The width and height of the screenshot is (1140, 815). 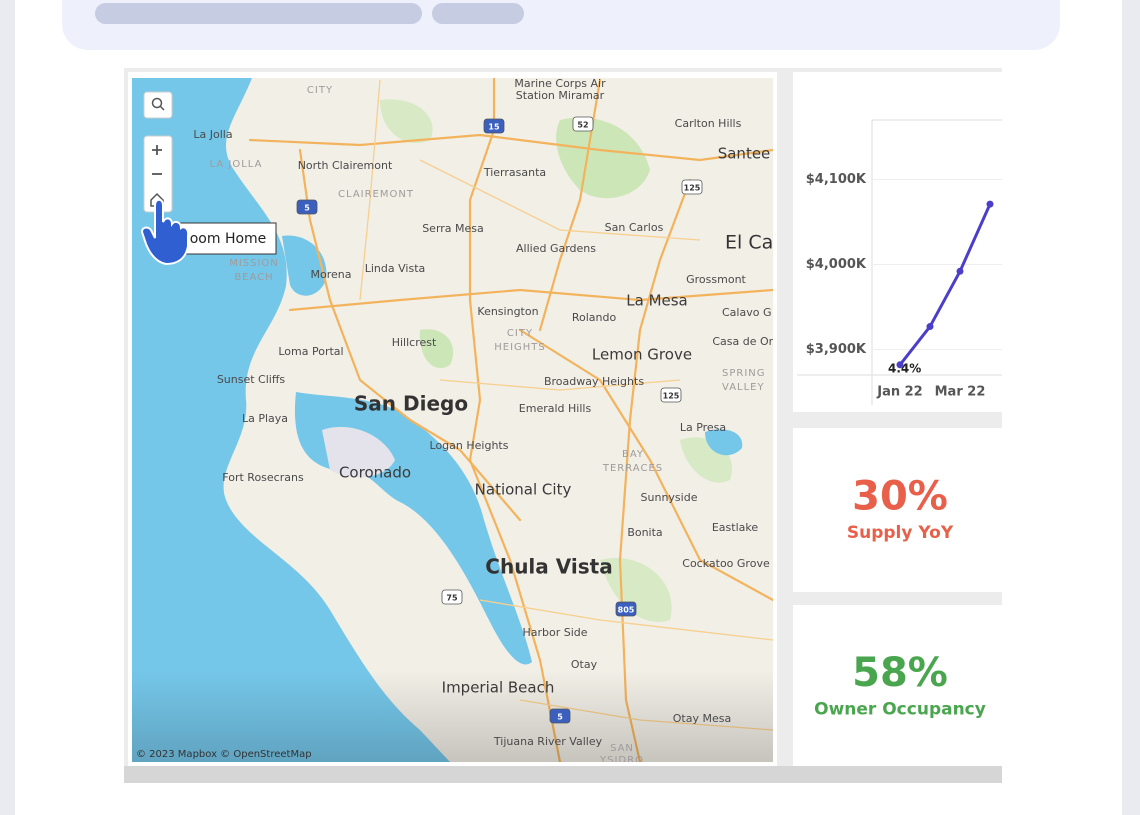 I want to click on annotation: 4.4%, so click(x=904, y=368).